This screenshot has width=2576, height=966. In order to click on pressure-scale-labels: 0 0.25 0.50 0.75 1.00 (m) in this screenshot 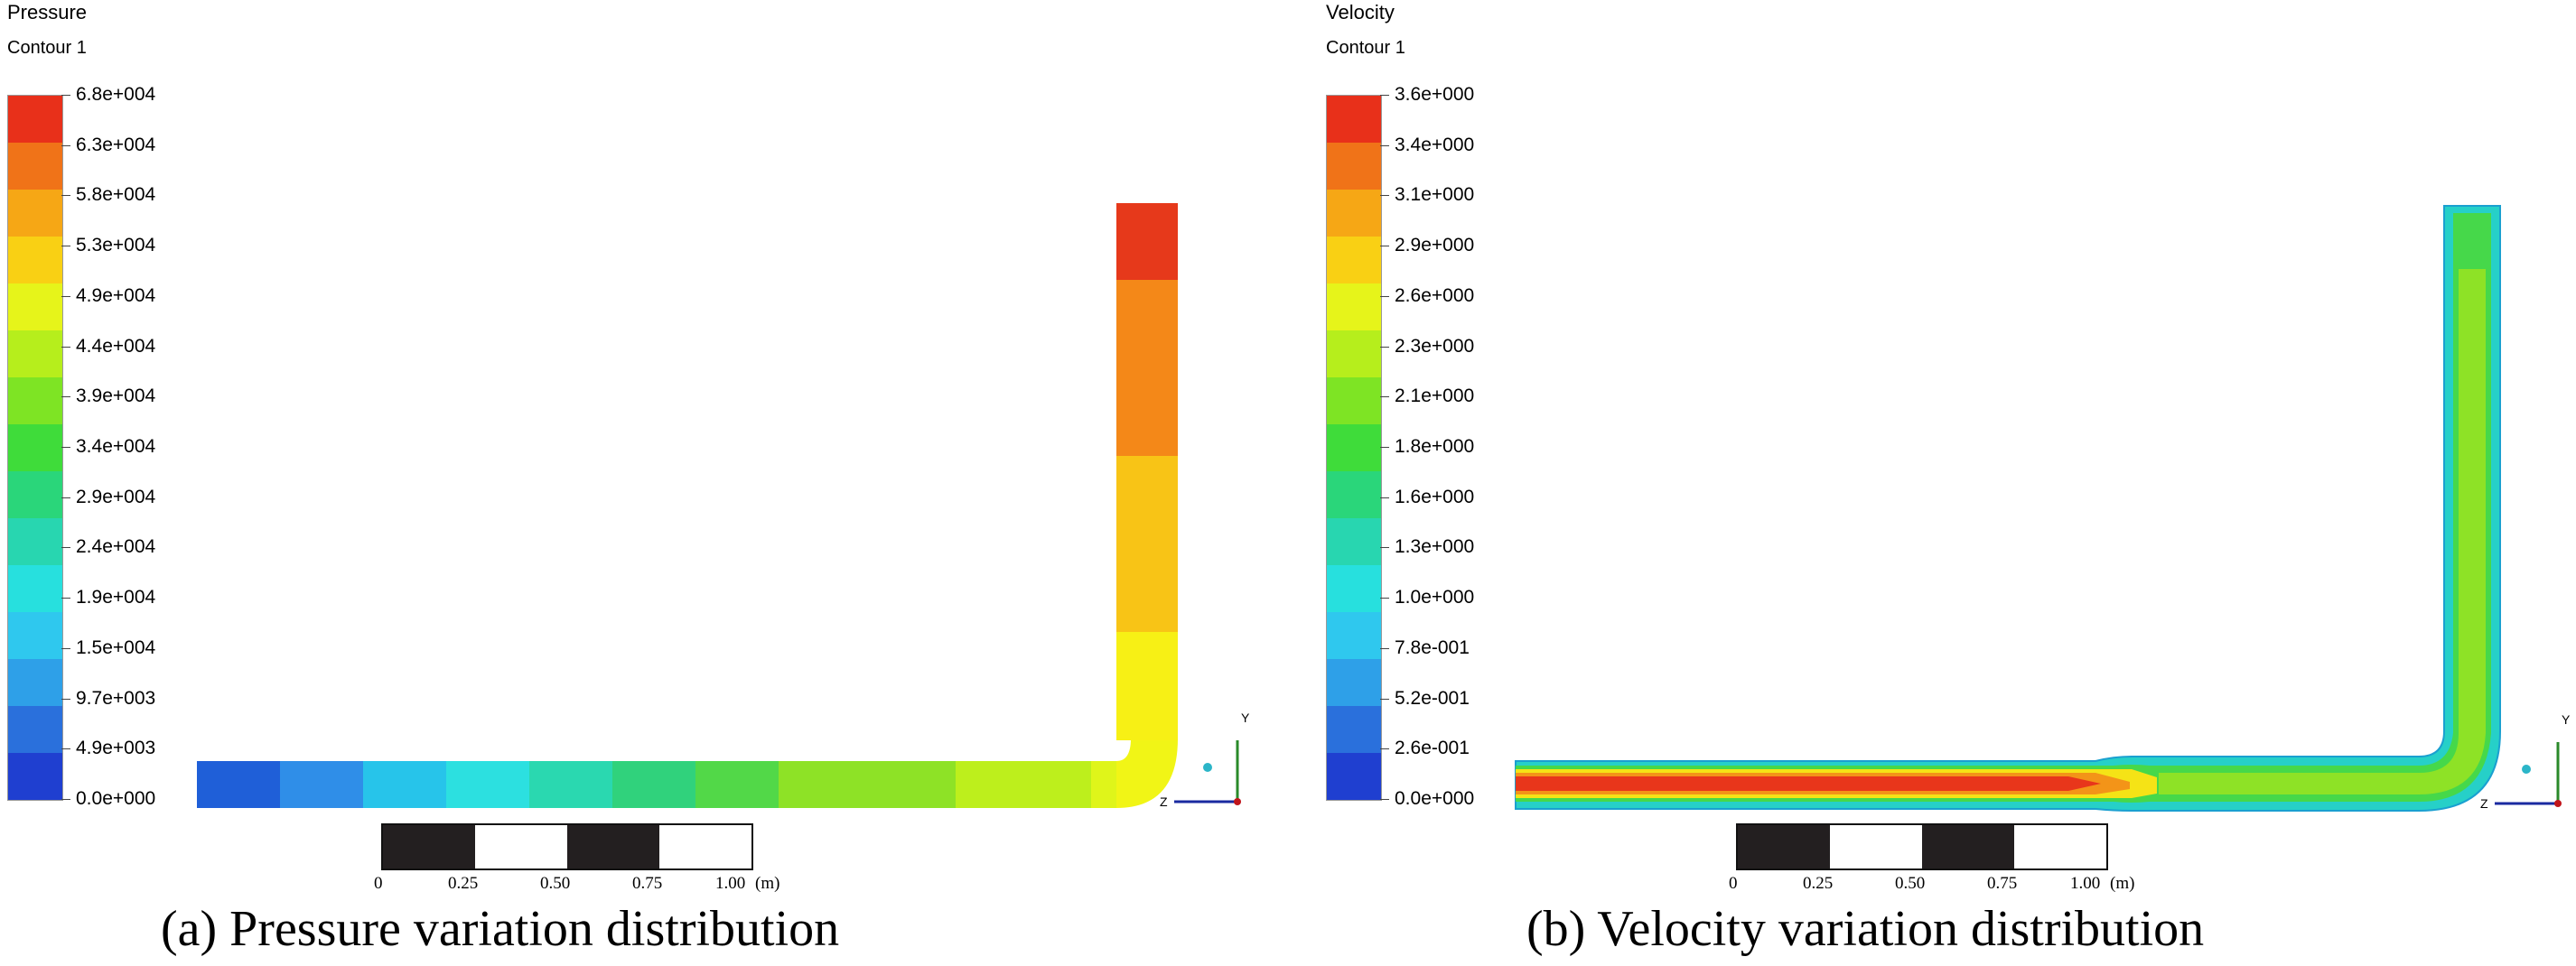, I will do `click(618, 885)`.